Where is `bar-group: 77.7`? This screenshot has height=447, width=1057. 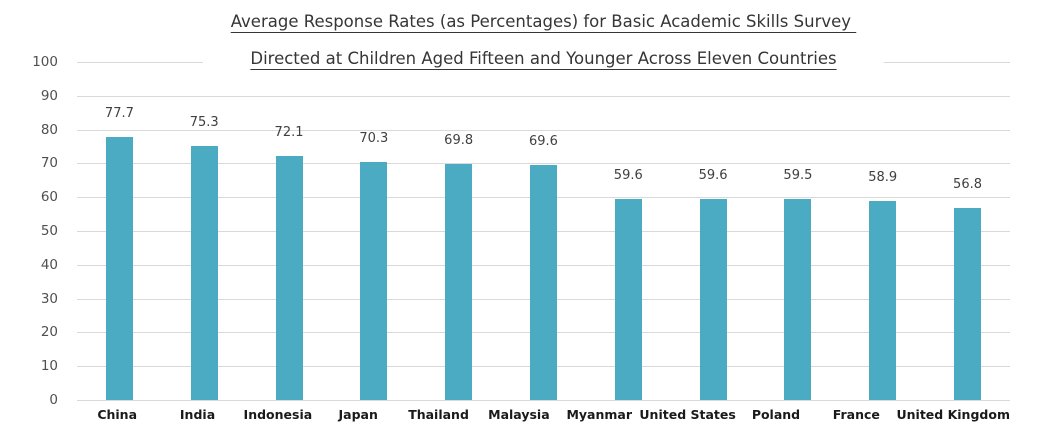 bar-group: 77.7 is located at coordinates (119, 231).